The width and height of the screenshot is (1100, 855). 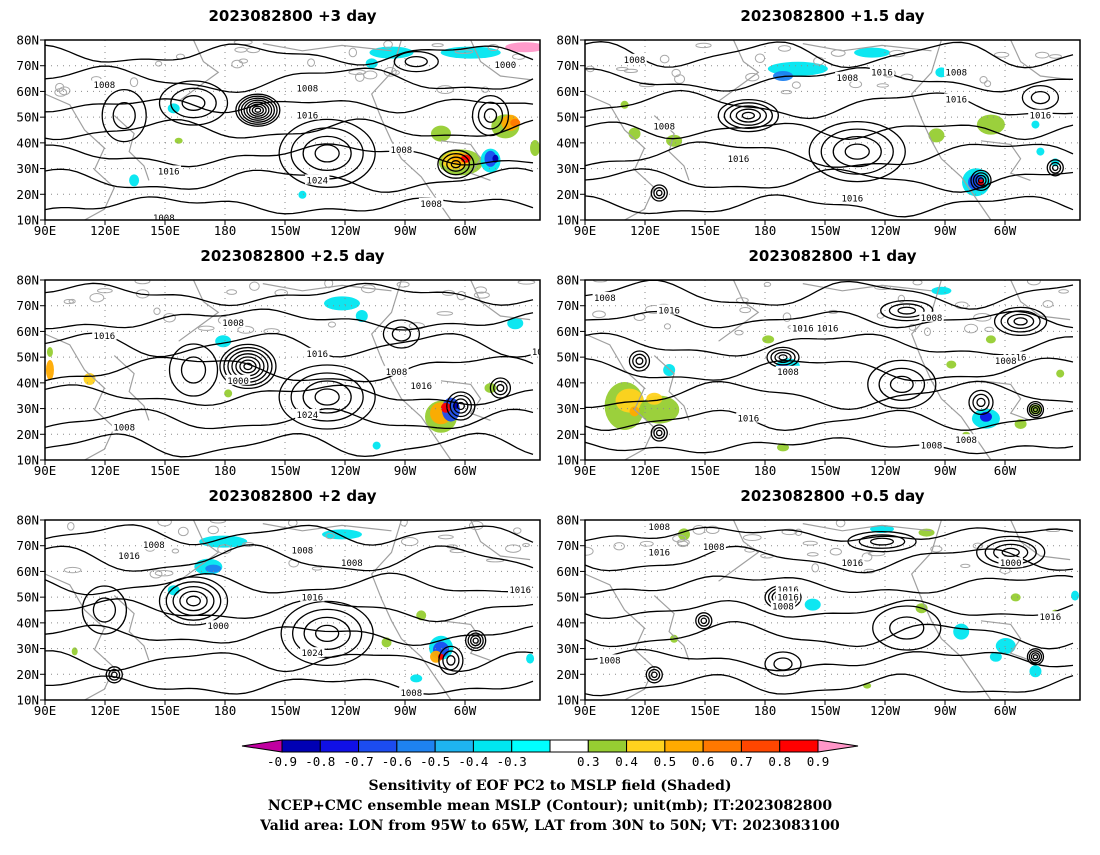 I want to click on y-tick-label: 70N, so click(x=27, y=65).